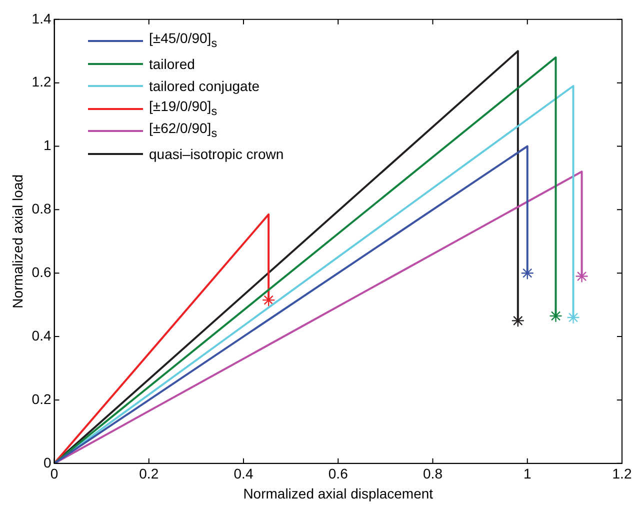  What do you see at coordinates (42, 272) in the screenshot?
I see `y-tick-label: 0.6` at bounding box center [42, 272].